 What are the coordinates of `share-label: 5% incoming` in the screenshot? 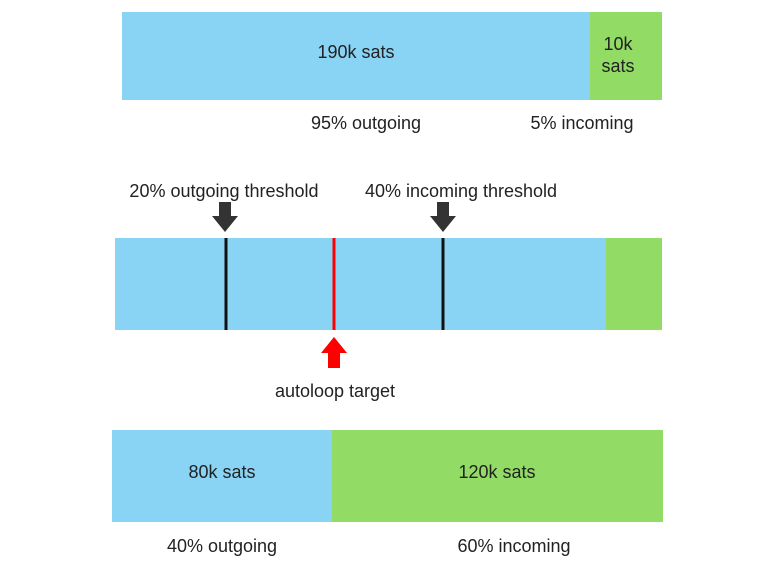 It's located at (582, 123).